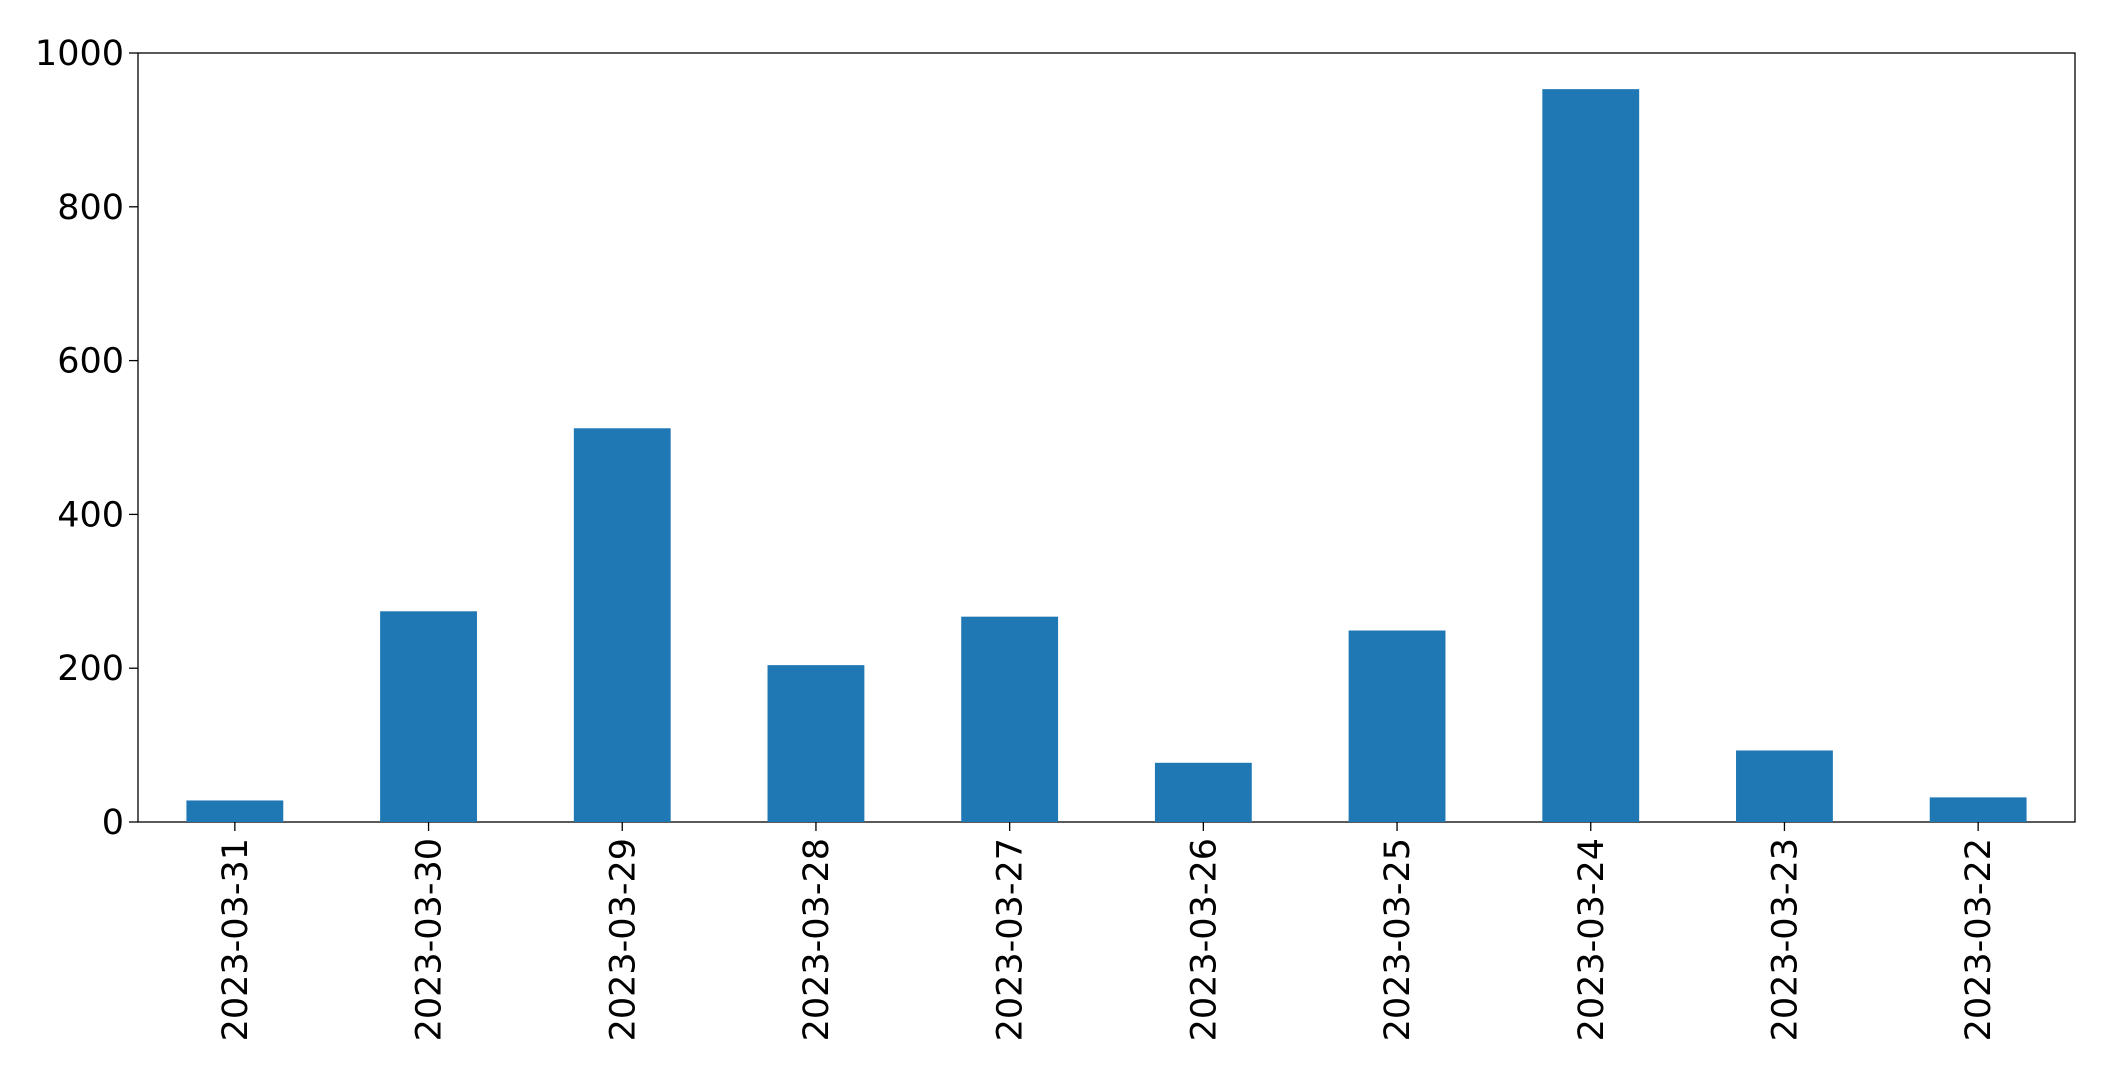  I want to click on y-tick-label: 200, so click(90, 669).